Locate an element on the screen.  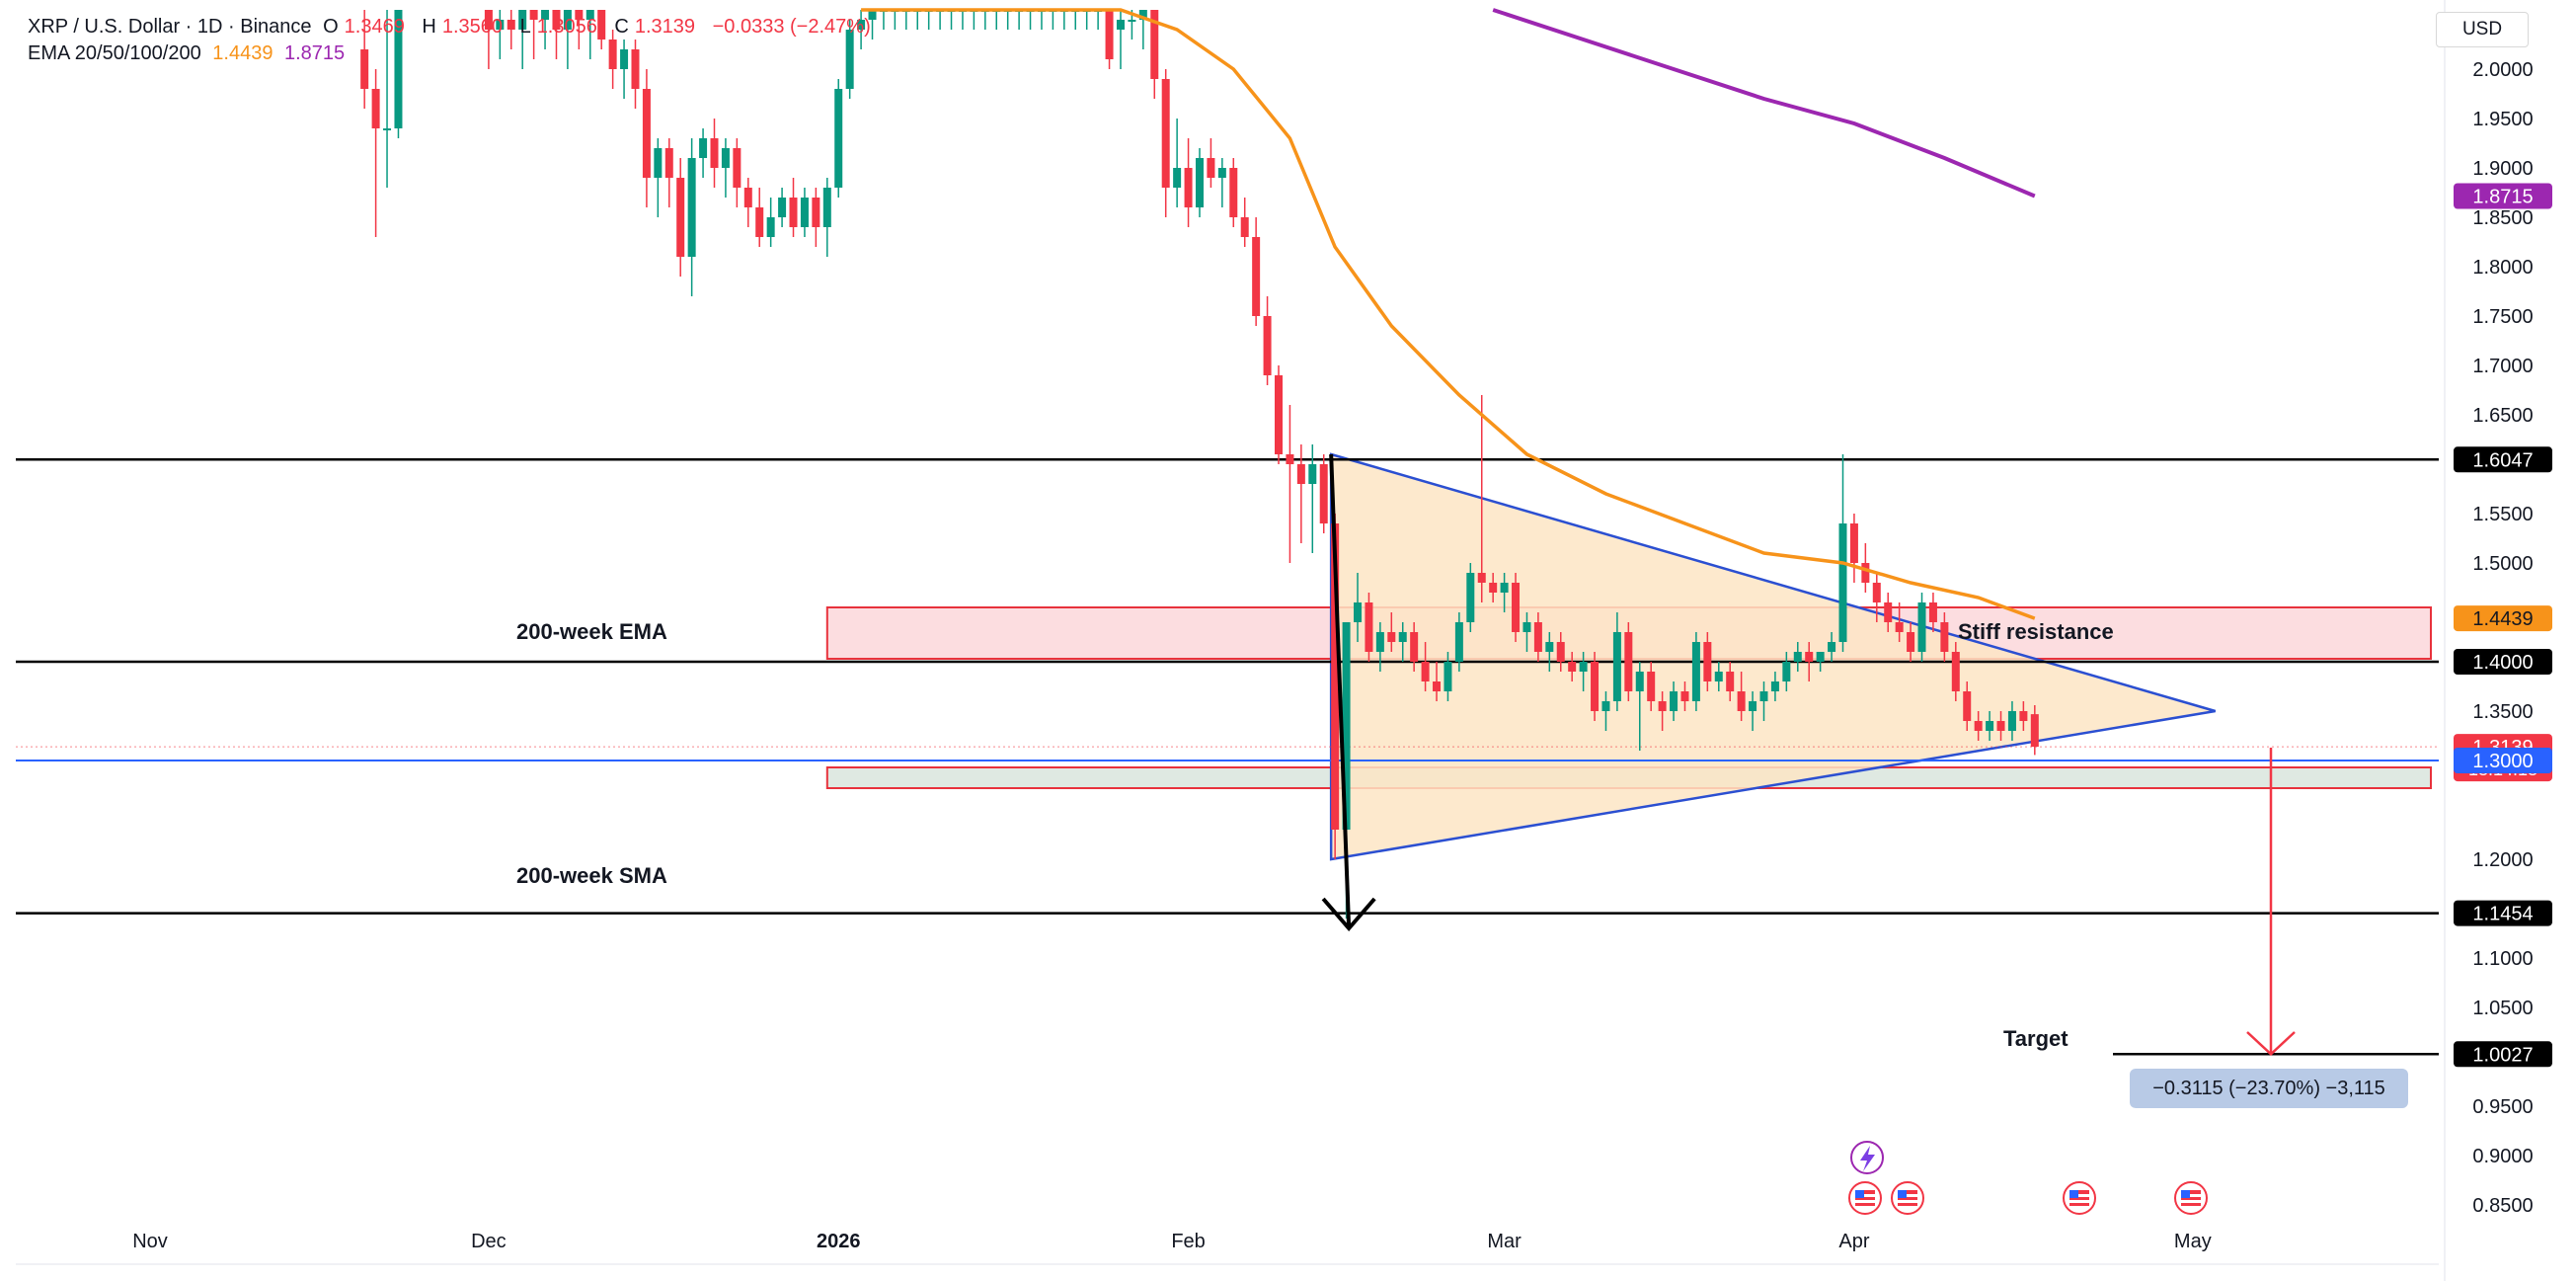
y-tick-label: 1.9500 is located at coordinates (2502, 119).